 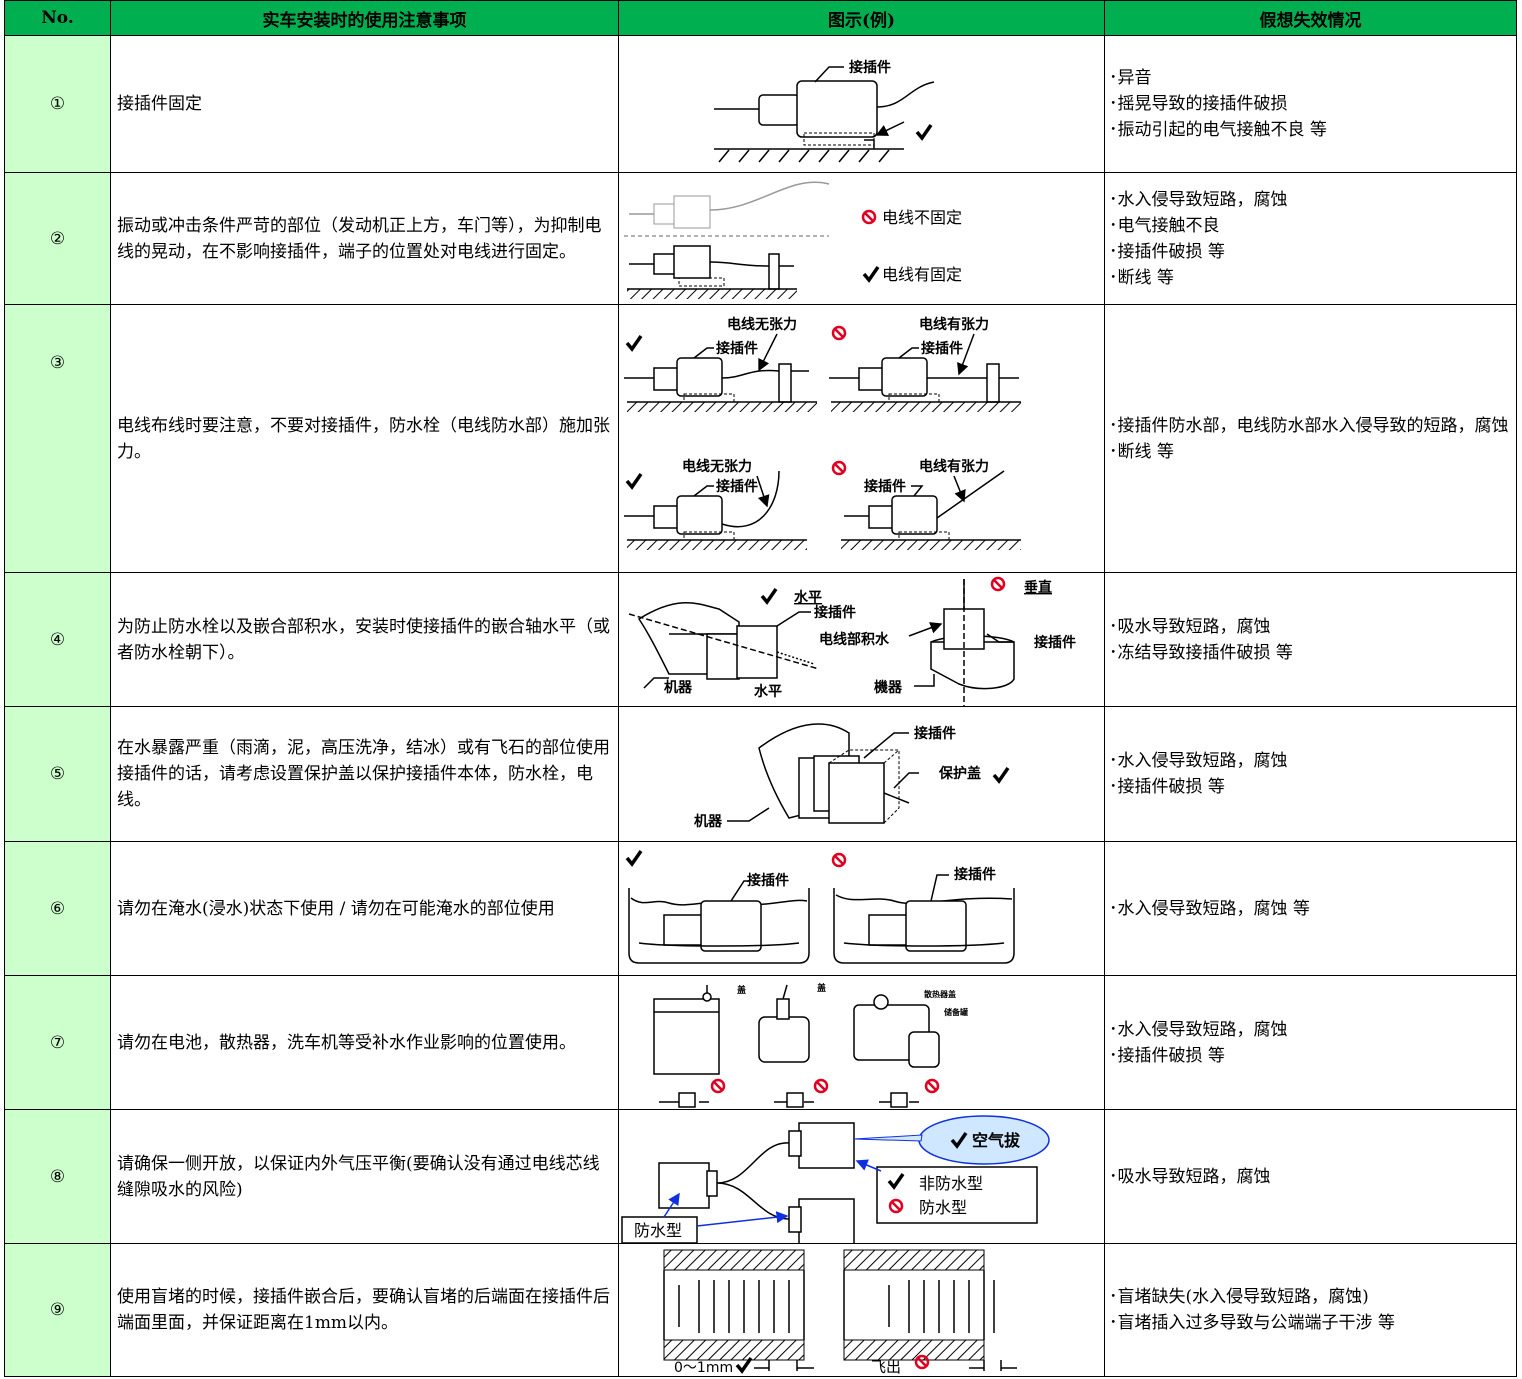 What do you see at coordinates (1310, 238) in the screenshot?
I see `failure-cell: ･水入侵导致短路，腐蚀 ･电气接触不良 ･接插件破损 等 ･断线 等` at bounding box center [1310, 238].